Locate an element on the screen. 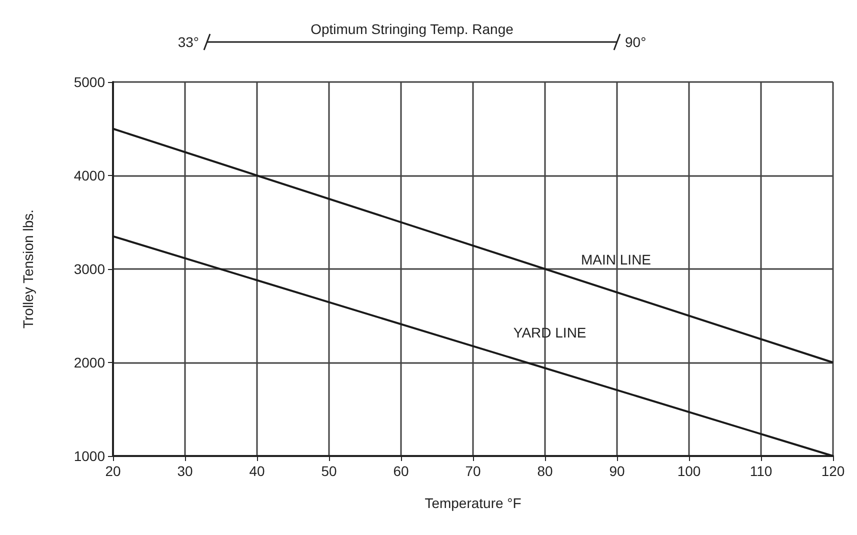 This screenshot has height=535, width=857. x-tick-label: 50 is located at coordinates (329, 471).